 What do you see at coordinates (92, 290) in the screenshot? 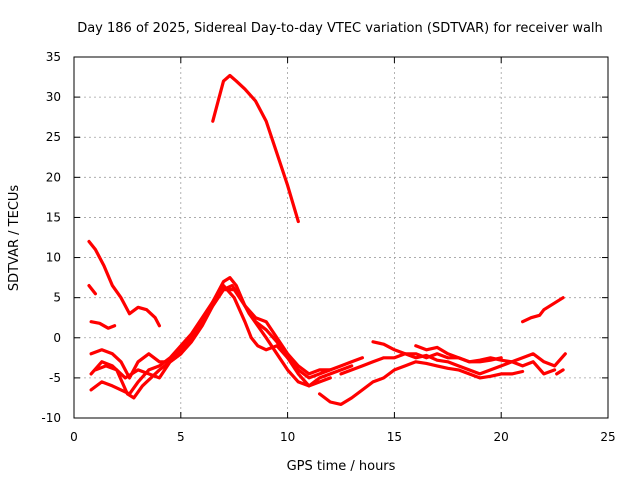
I see `series-line-short-seg-a` at bounding box center [92, 290].